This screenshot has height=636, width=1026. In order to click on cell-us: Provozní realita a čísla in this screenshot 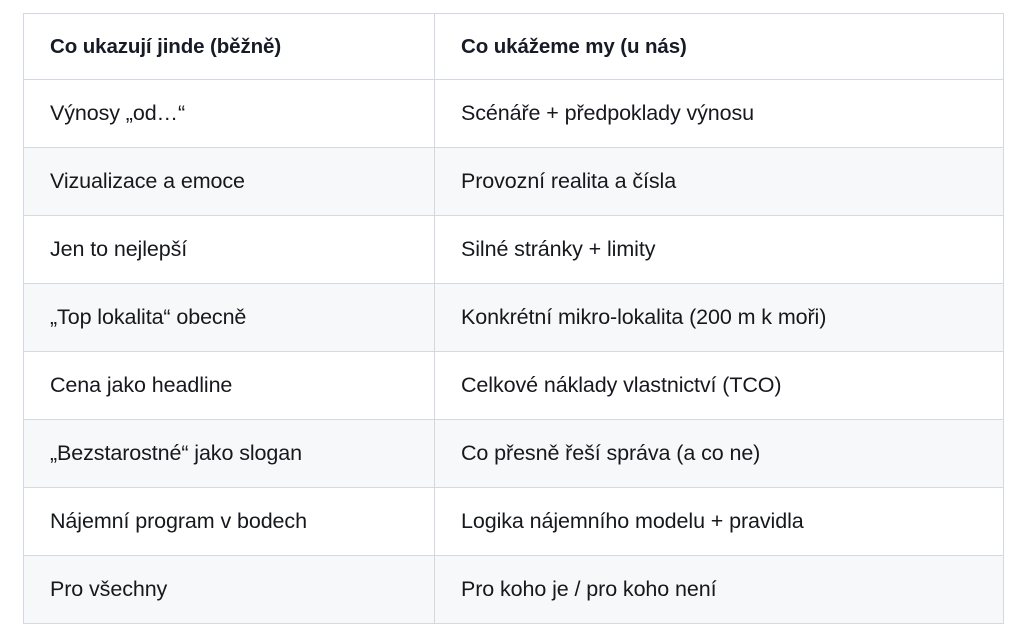, I will do `click(719, 181)`.